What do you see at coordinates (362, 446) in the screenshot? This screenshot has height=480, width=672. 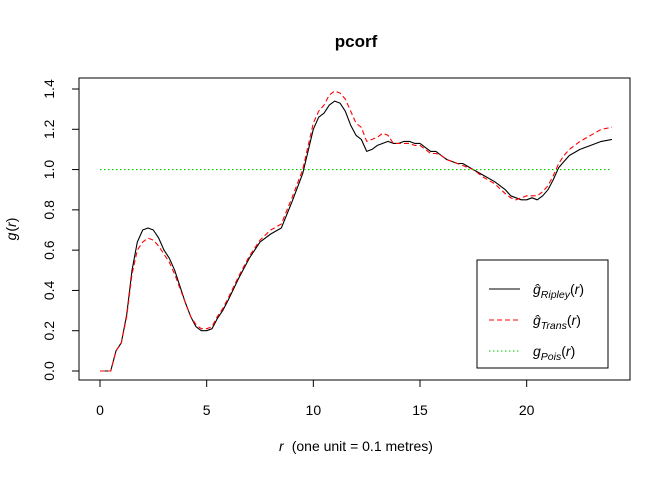 I see `x-axis-unit: (one unit = 0.1 metres)` at bounding box center [362, 446].